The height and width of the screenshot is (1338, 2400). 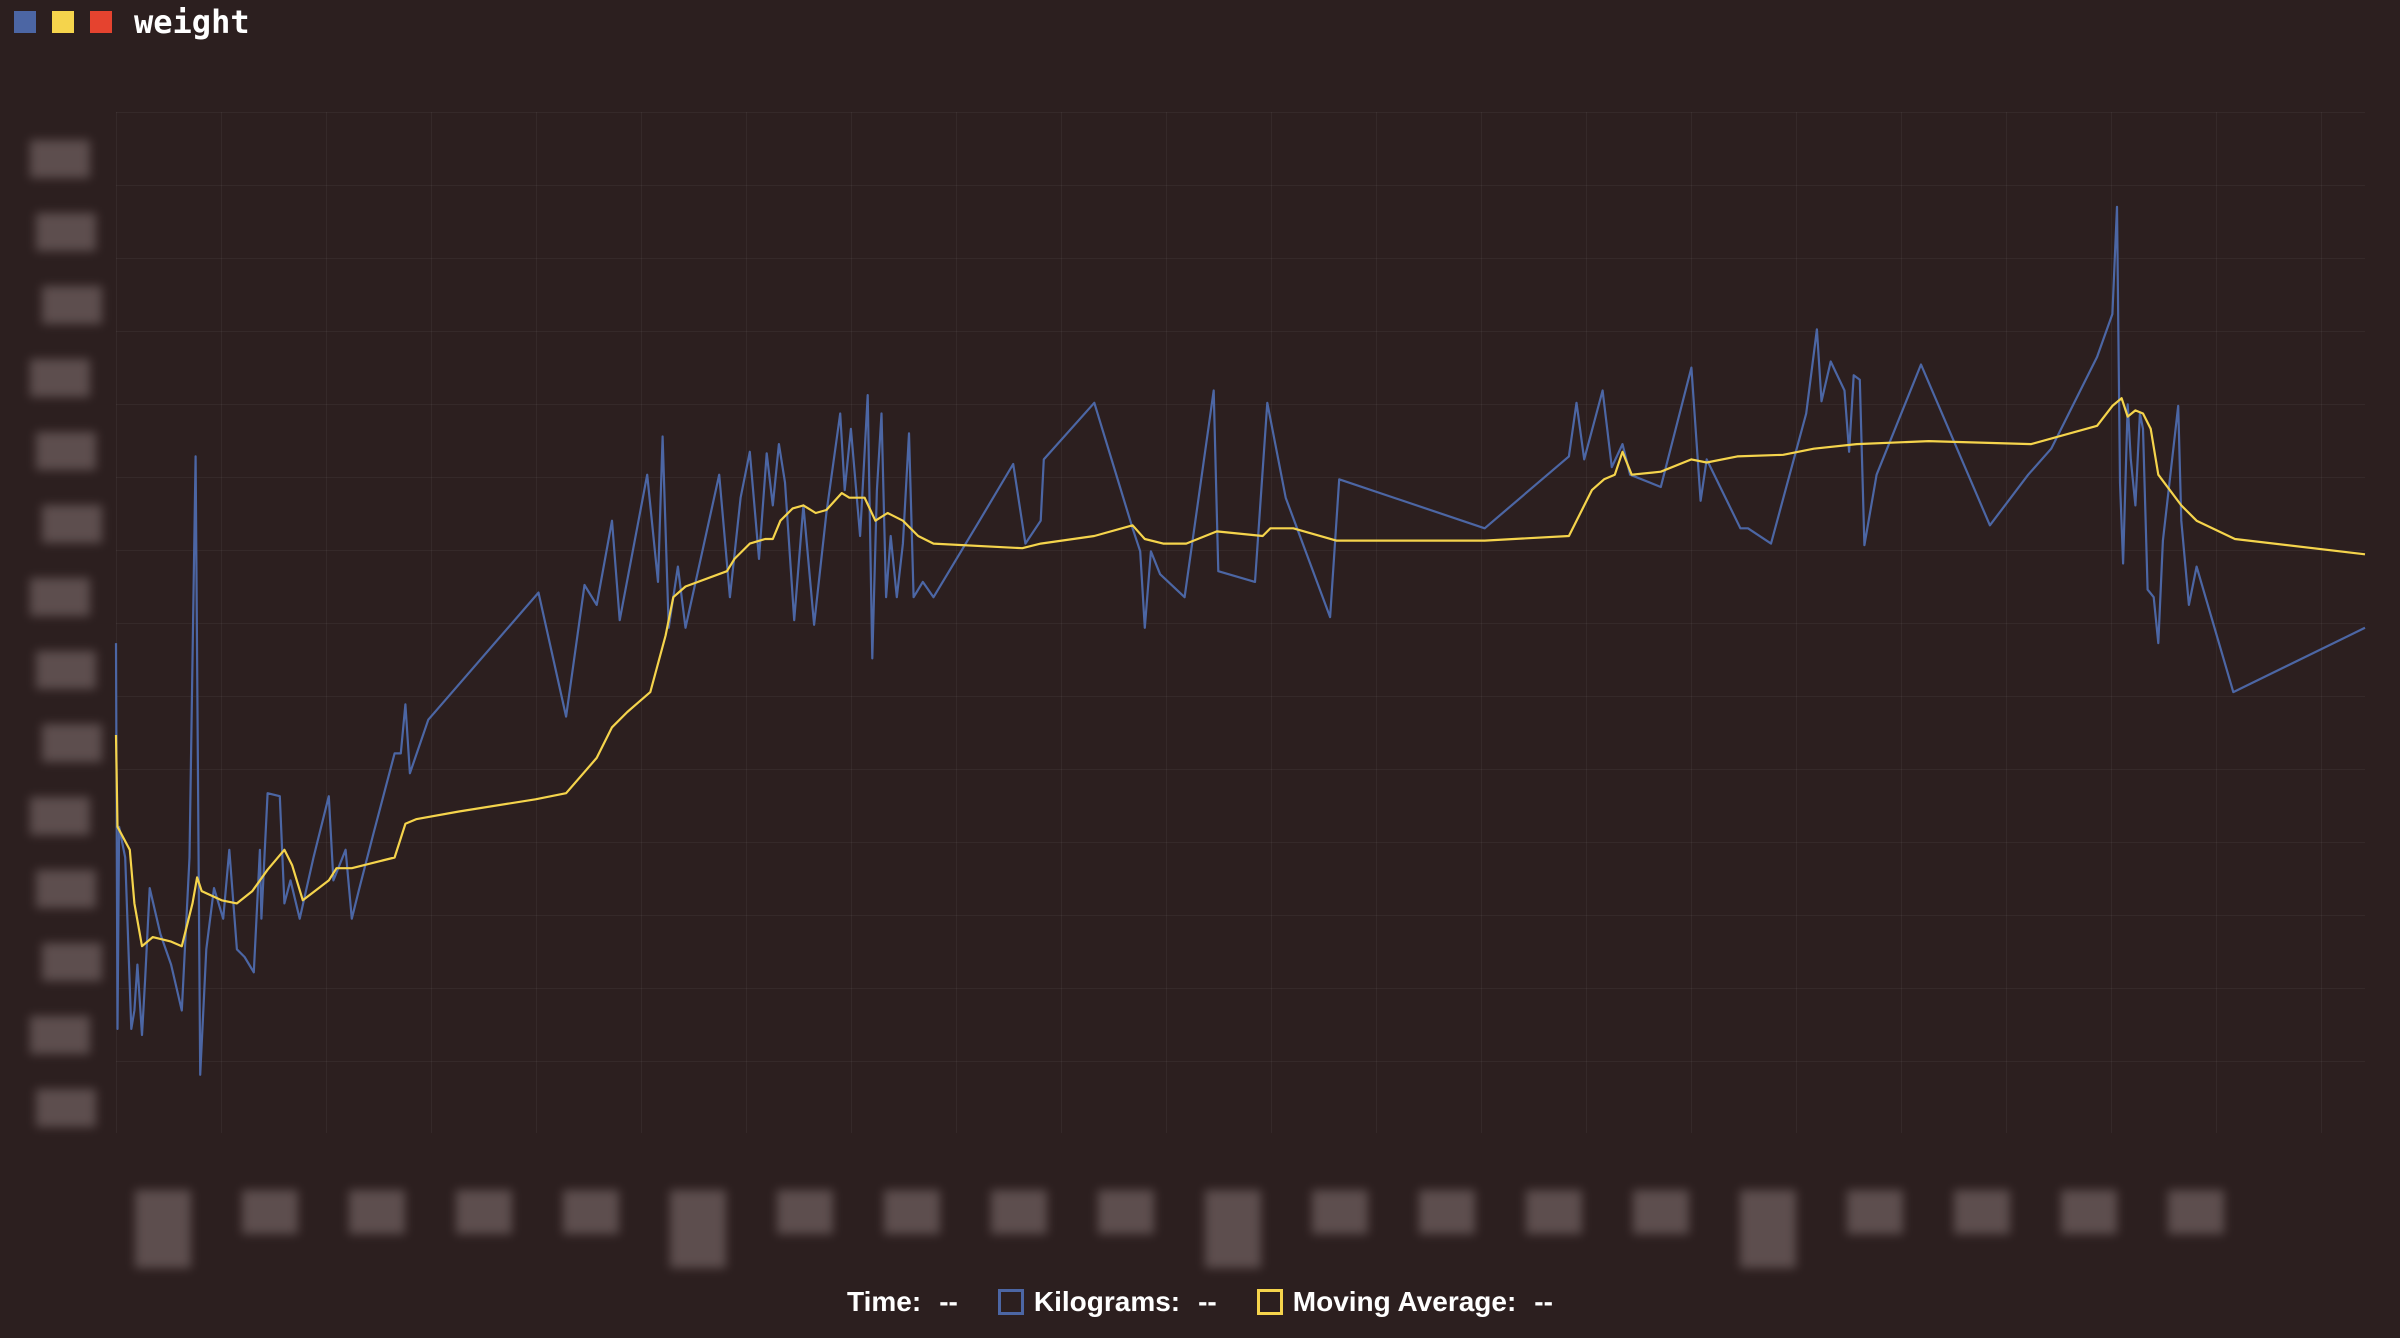 I want to click on legend-item: Moving Average: --, so click(x=1404, y=1302).